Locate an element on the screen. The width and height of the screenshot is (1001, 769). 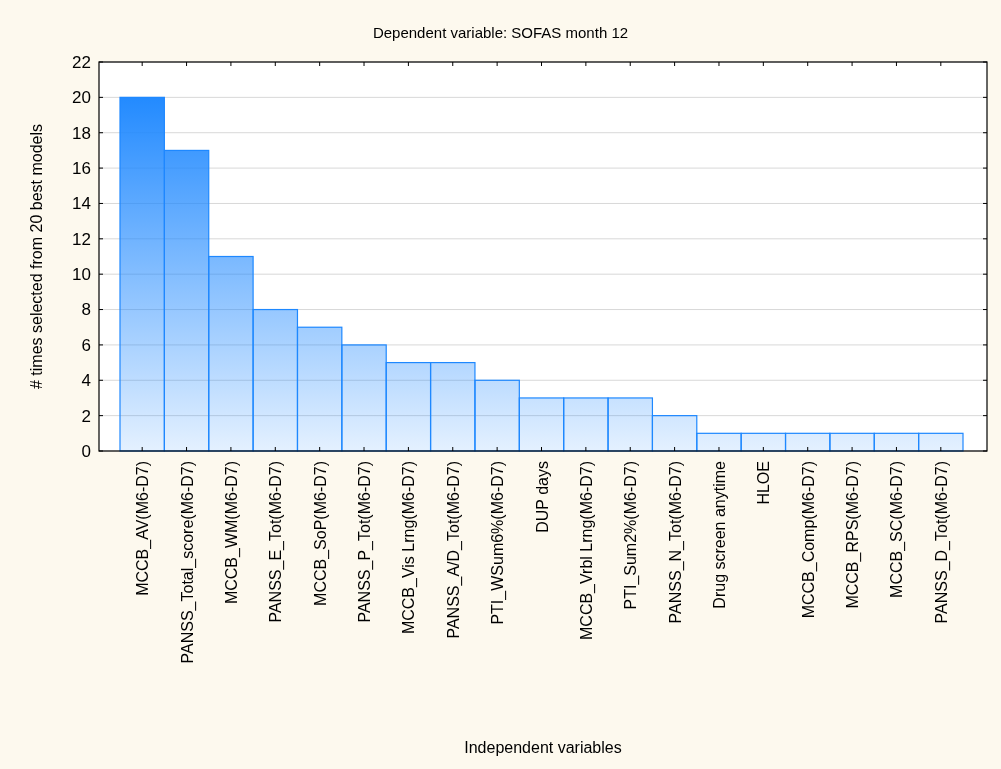
x-tick-label: PANSS_E_Tot(M6-D7) is located at coordinates (276, 542).